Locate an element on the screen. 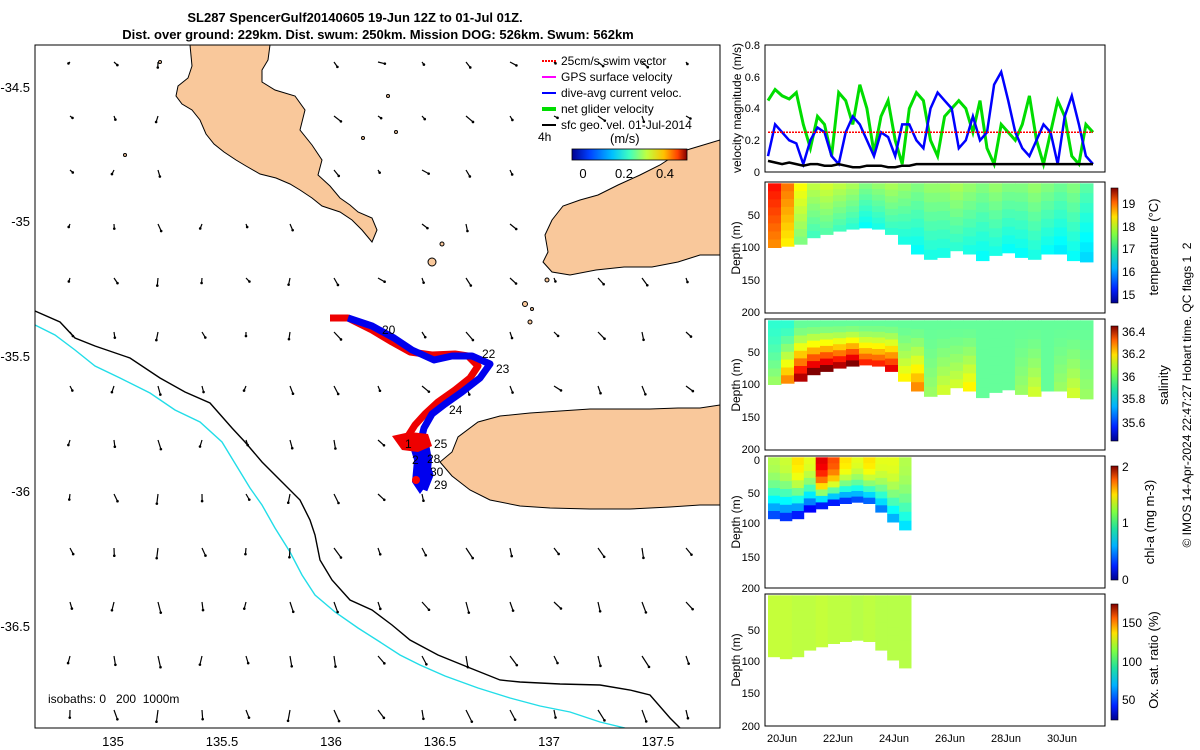 The height and width of the screenshot is (750, 1200). chlorophyll-ytick: 150 is located at coordinates (751, 558).